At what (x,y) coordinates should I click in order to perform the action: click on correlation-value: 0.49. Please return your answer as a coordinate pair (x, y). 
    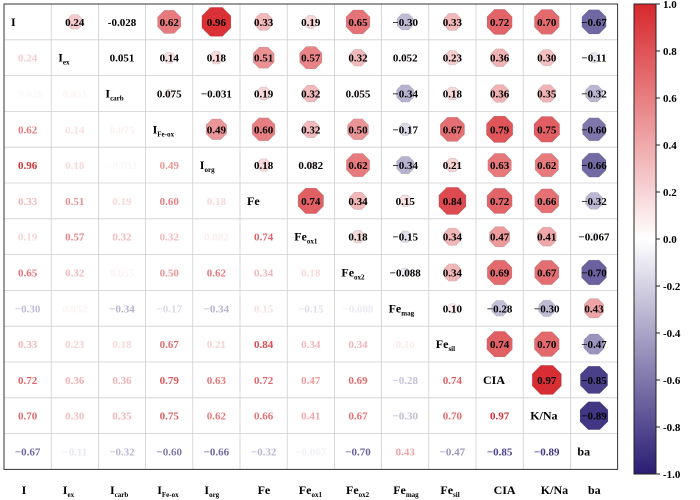
    Looking at the image, I should click on (217, 130).